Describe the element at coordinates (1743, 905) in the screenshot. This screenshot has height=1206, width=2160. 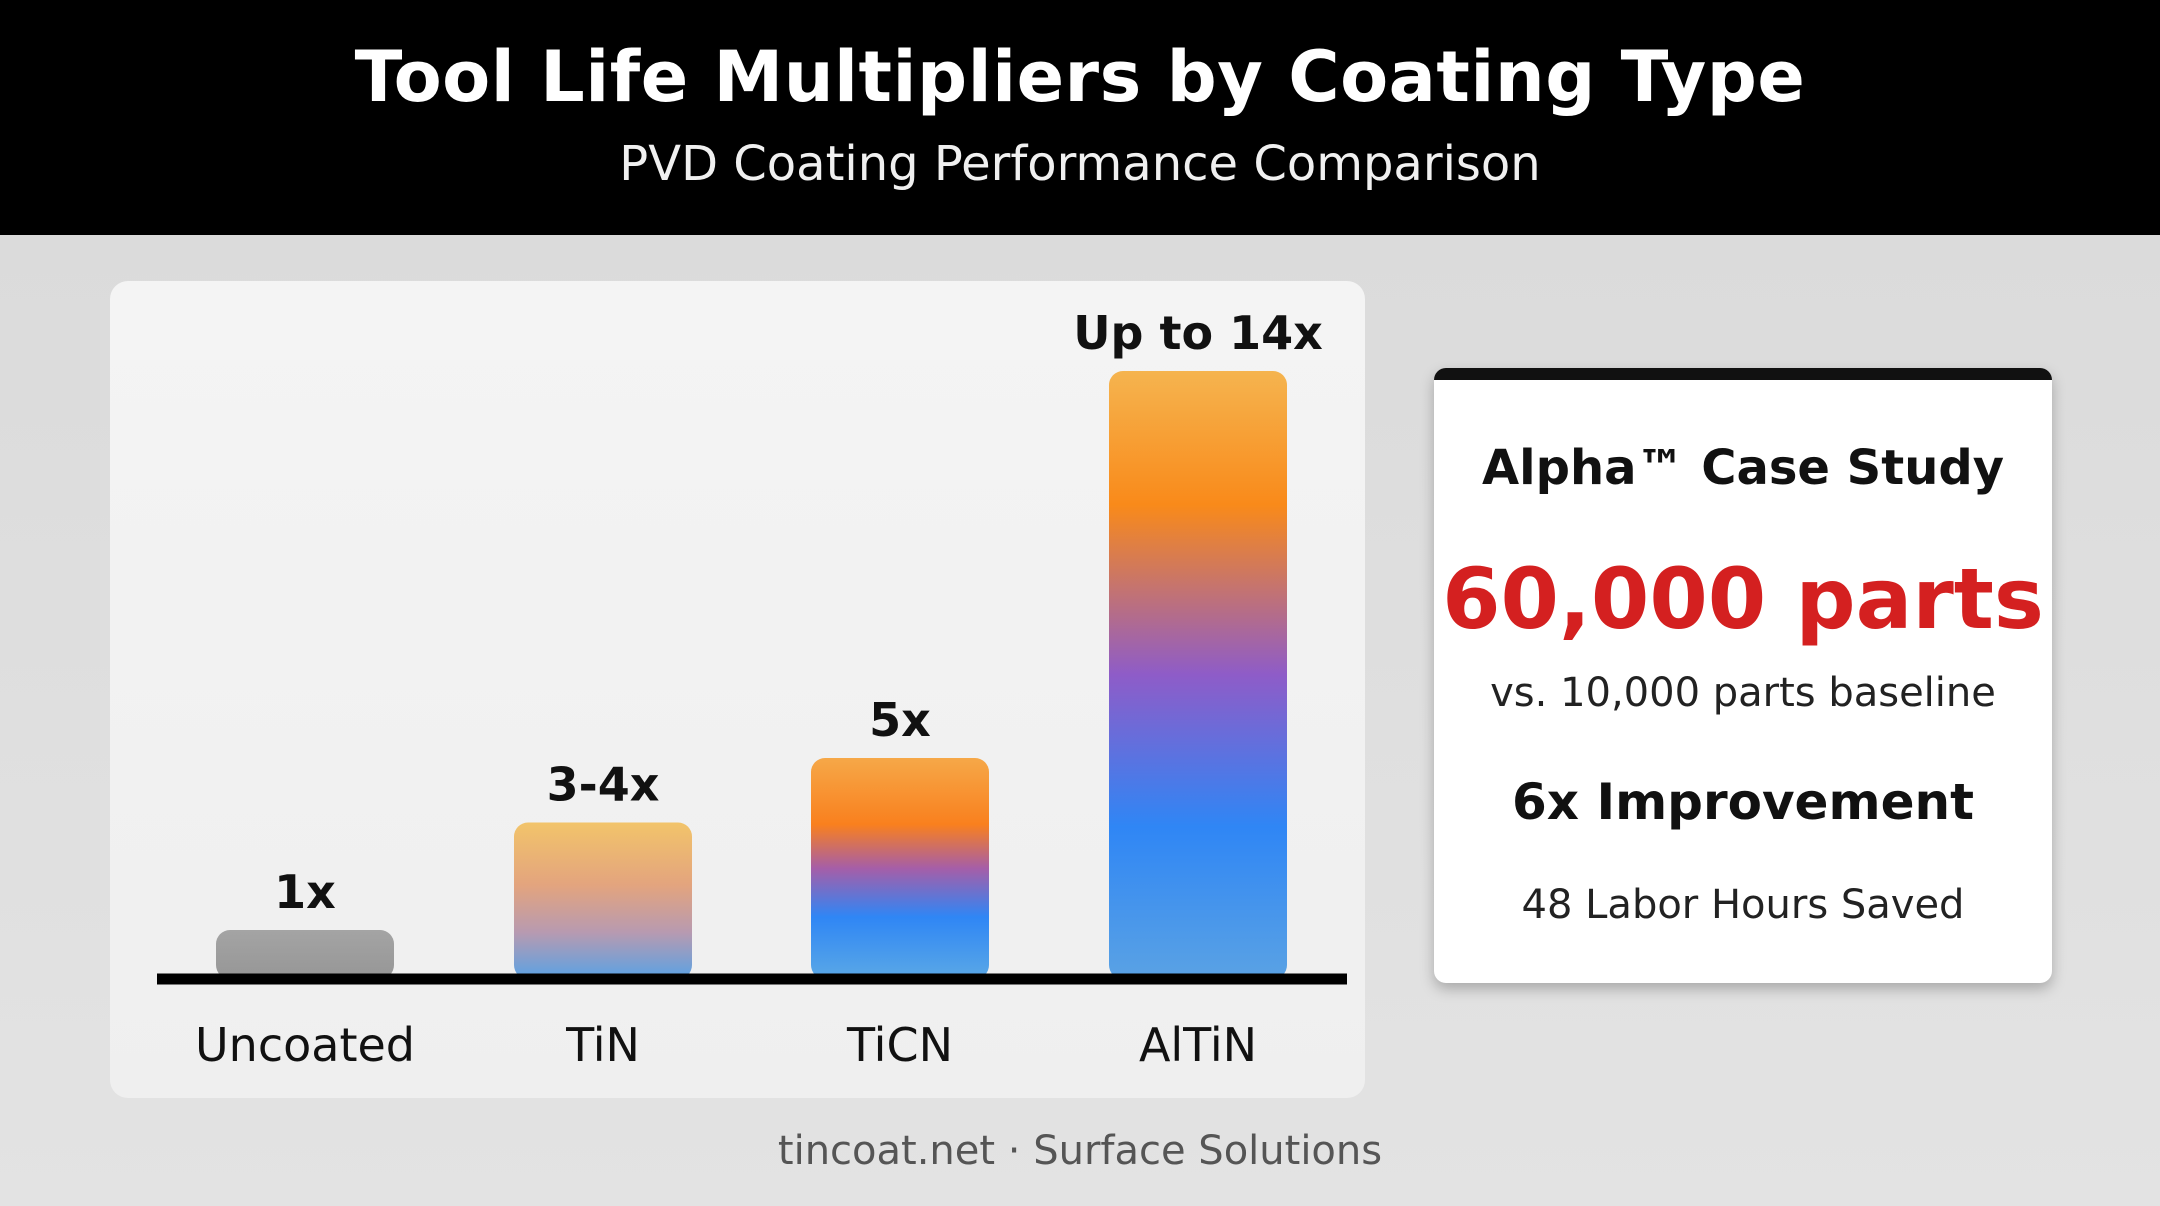
I see `case-study-hours-saved: 48 Labor Hours Saved` at that location.